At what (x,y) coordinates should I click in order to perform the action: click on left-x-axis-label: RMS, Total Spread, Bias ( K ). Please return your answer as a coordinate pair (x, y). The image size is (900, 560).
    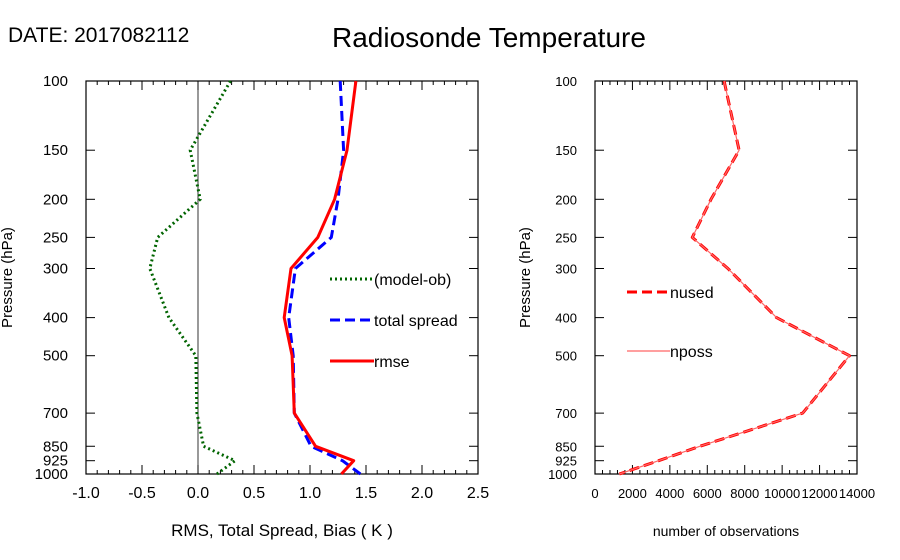
    Looking at the image, I should click on (282, 530).